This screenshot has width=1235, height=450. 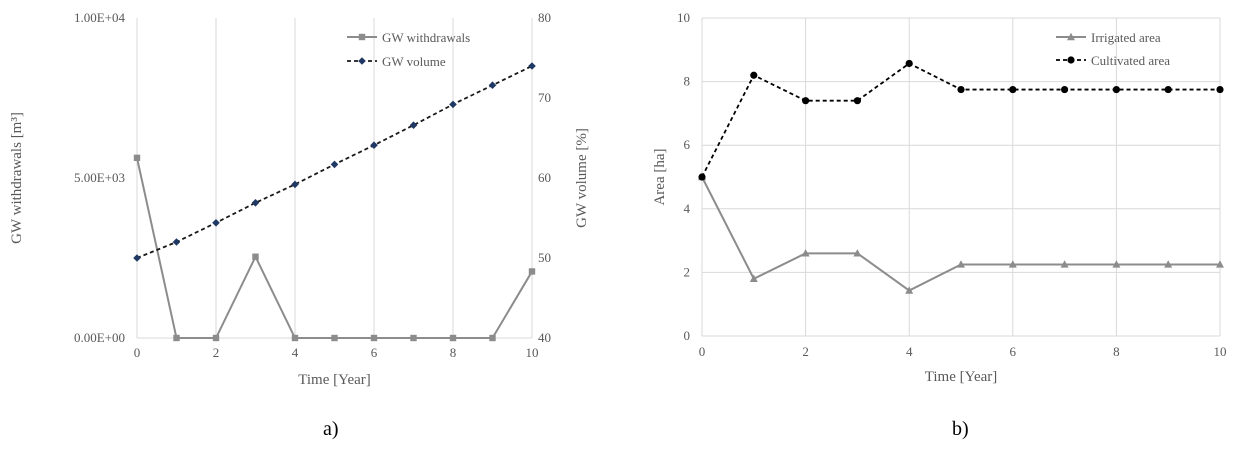 What do you see at coordinates (1130, 60) in the screenshot?
I see `chart-b-legend-label-cultivated-area: Cultivated area` at bounding box center [1130, 60].